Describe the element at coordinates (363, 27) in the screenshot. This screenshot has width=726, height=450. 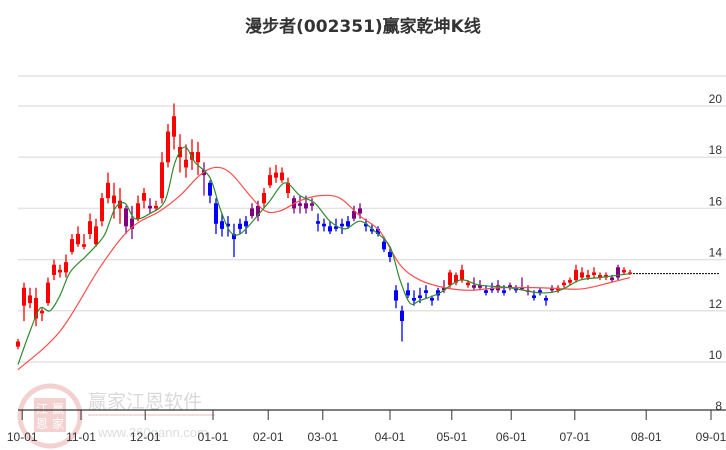
I see `chart-title: 漫步者(002351)赢家乾坤K线` at that location.